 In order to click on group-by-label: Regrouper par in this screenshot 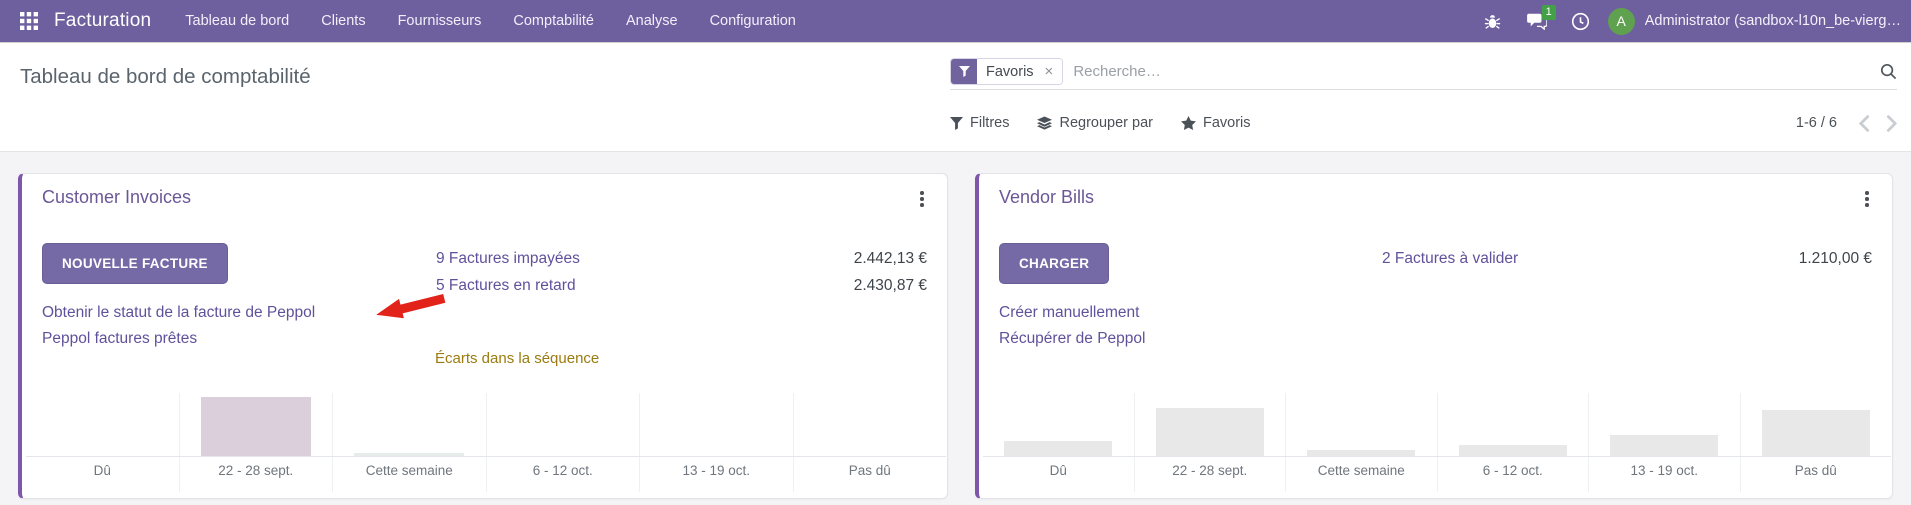, I will do `click(1106, 123)`.